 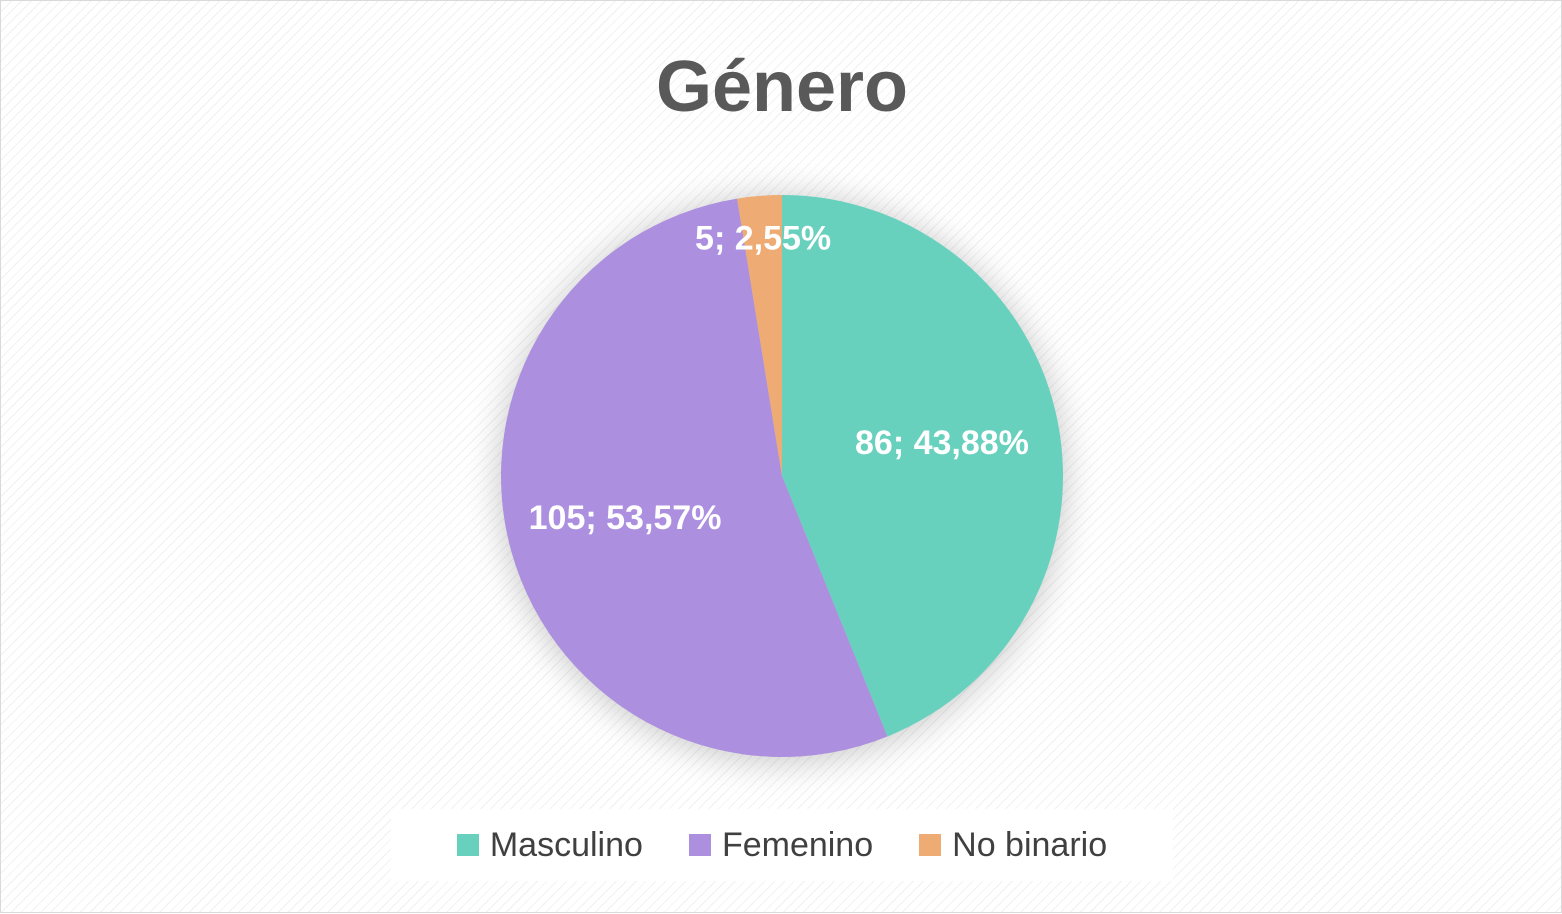 I want to click on legend-item-femenino: Femenino, so click(x=781, y=845).